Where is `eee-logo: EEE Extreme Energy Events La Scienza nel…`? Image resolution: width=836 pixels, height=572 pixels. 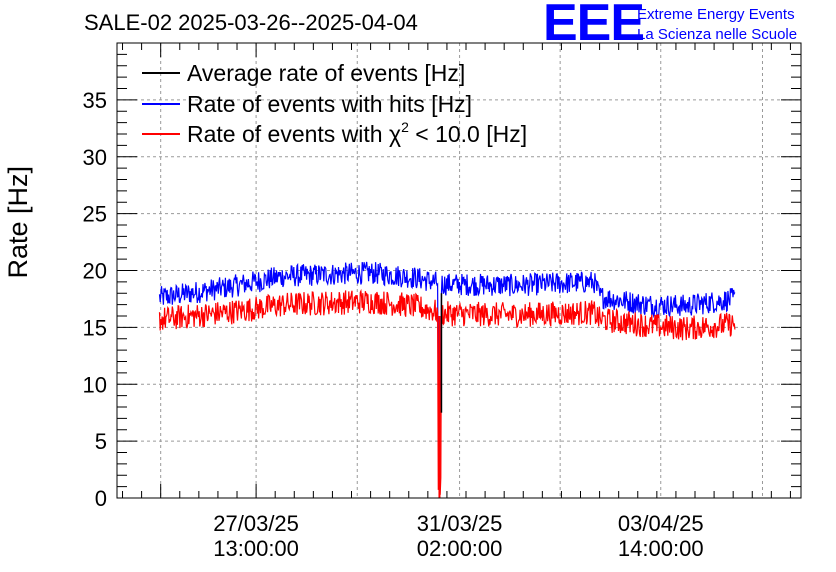 eee-logo: EEE Extreme Energy Events La Scienza nel… is located at coordinates (670, 26).